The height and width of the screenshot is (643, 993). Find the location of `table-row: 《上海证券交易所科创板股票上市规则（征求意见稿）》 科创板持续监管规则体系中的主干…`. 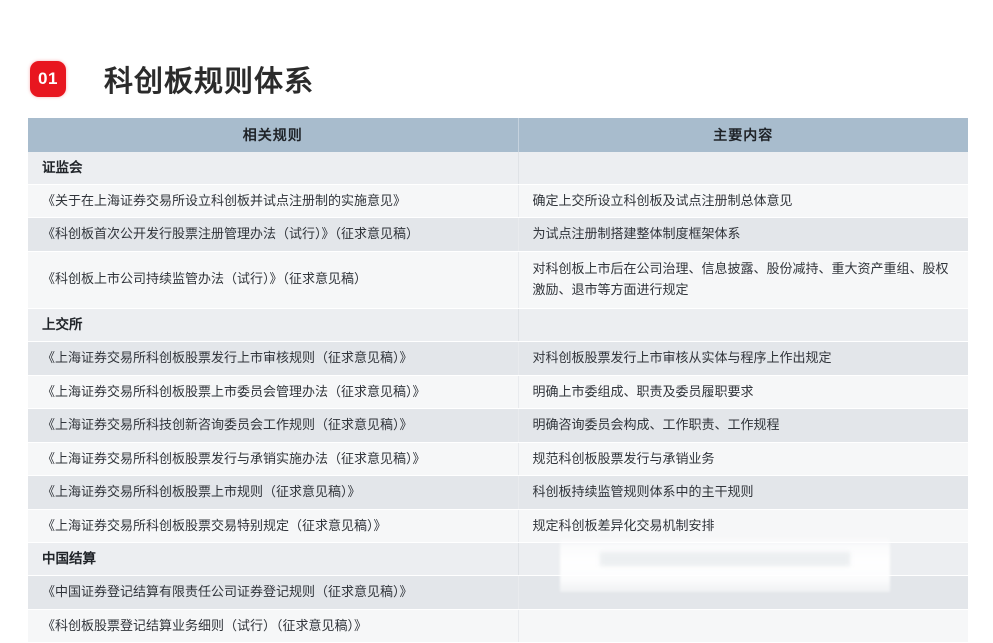

table-row: 《上海证券交易所科创板股票上市规则（征求意见稿）》 科创板持续监管规则体系中的主干… is located at coordinates (498, 492).